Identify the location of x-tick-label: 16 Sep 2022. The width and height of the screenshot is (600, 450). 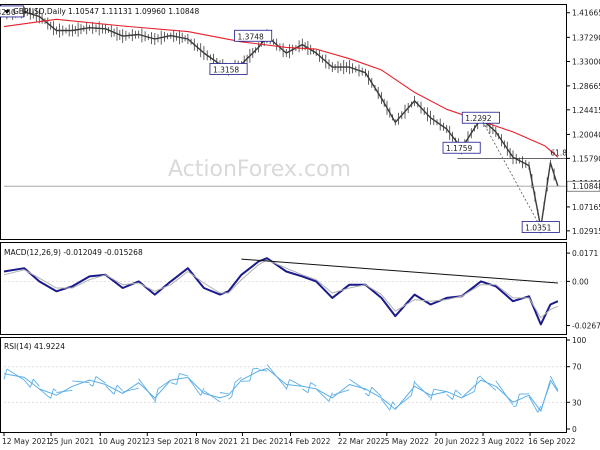
(552, 441).